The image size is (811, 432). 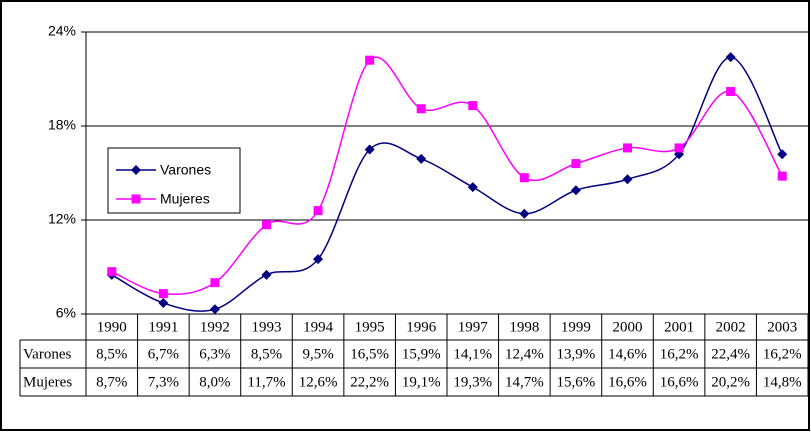 What do you see at coordinates (576, 354) in the screenshot?
I see `table-cell: 13,9%` at bounding box center [576, 354].